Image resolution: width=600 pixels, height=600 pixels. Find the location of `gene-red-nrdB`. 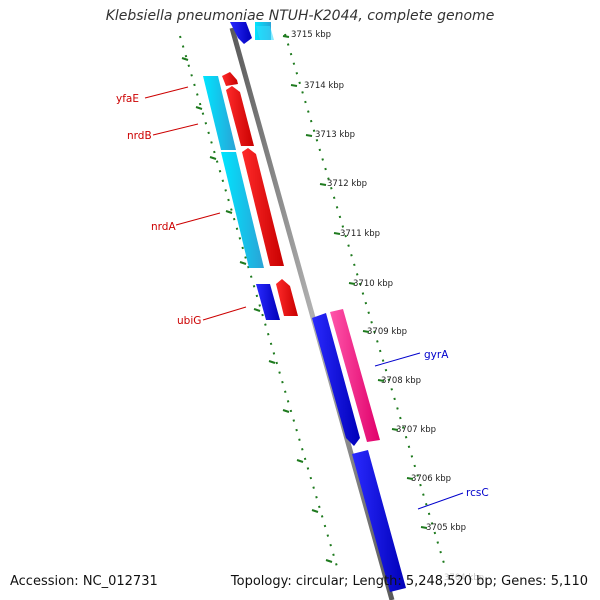

gene-red-nrdB is located at coordinates (240, 116).